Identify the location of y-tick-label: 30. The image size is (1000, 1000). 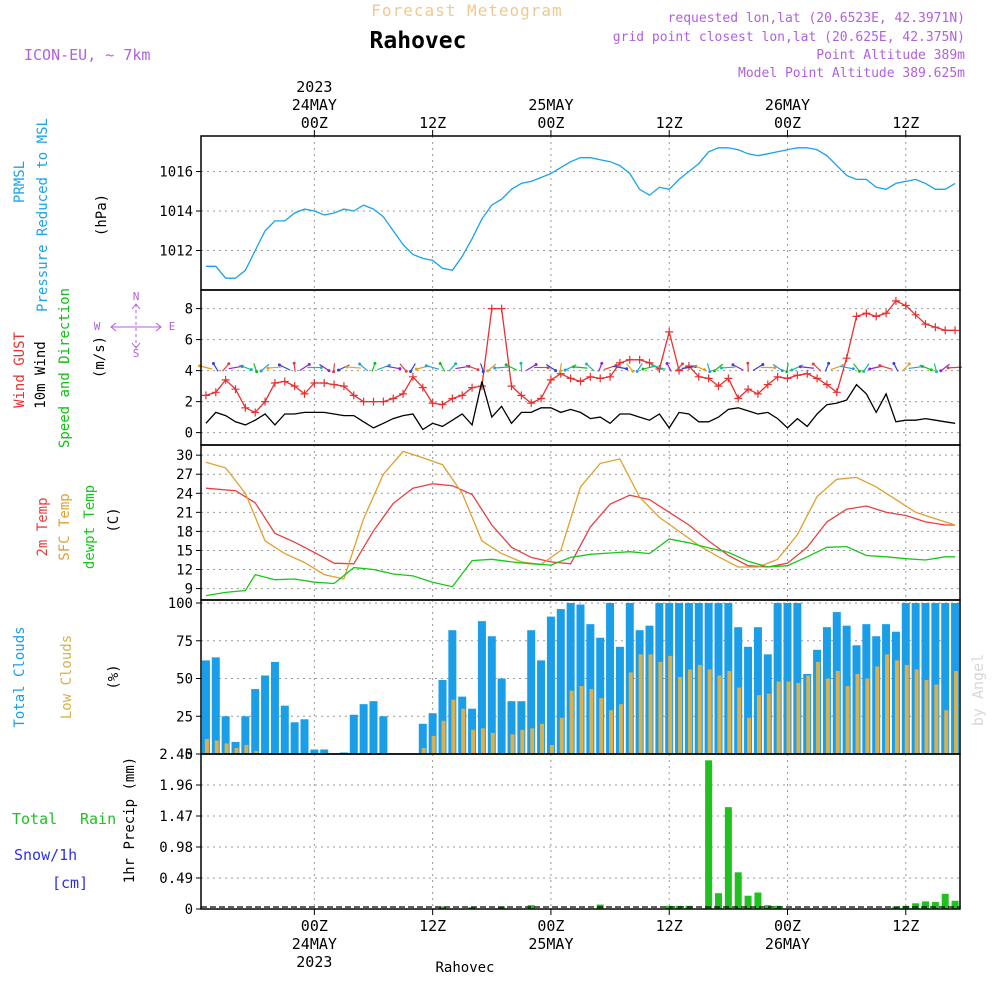
(184, 456).